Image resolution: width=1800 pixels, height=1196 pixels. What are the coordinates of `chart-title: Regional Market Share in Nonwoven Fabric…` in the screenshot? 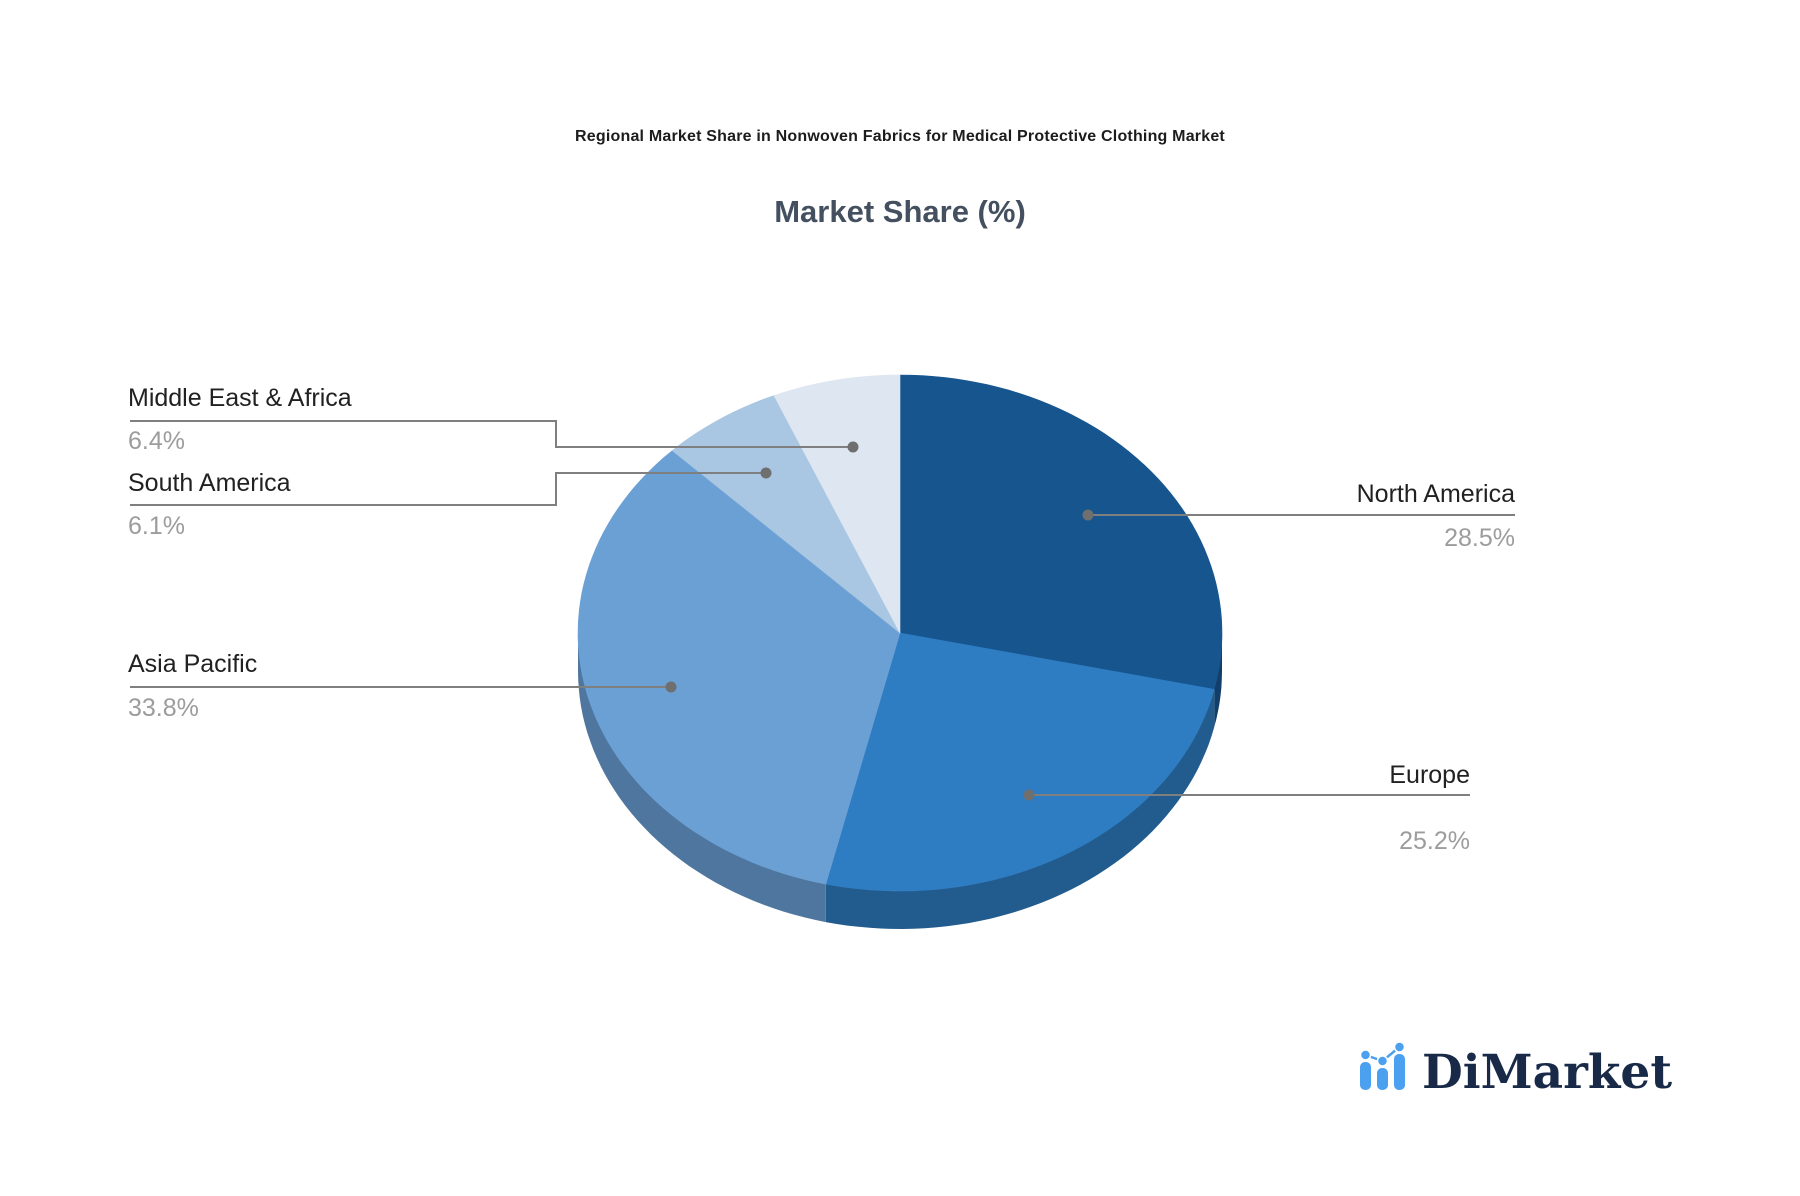 It's located at (900, 136).